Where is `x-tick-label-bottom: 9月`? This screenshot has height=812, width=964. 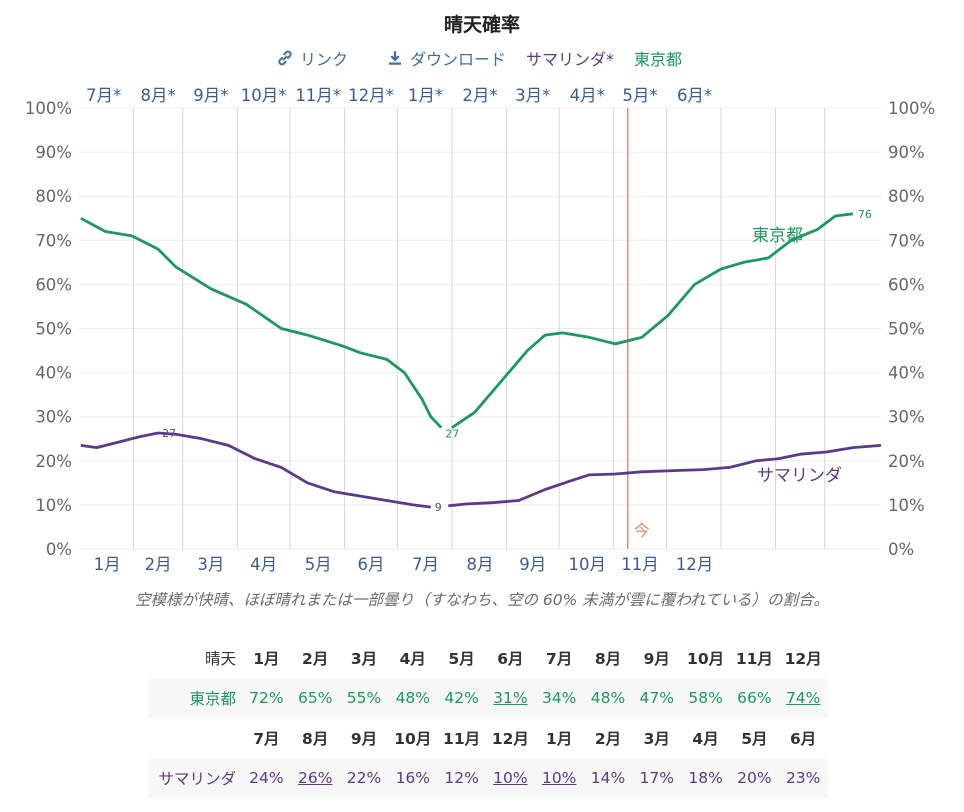
x-tick-label-bottom: 9月 is located at coordinates (532, 564).